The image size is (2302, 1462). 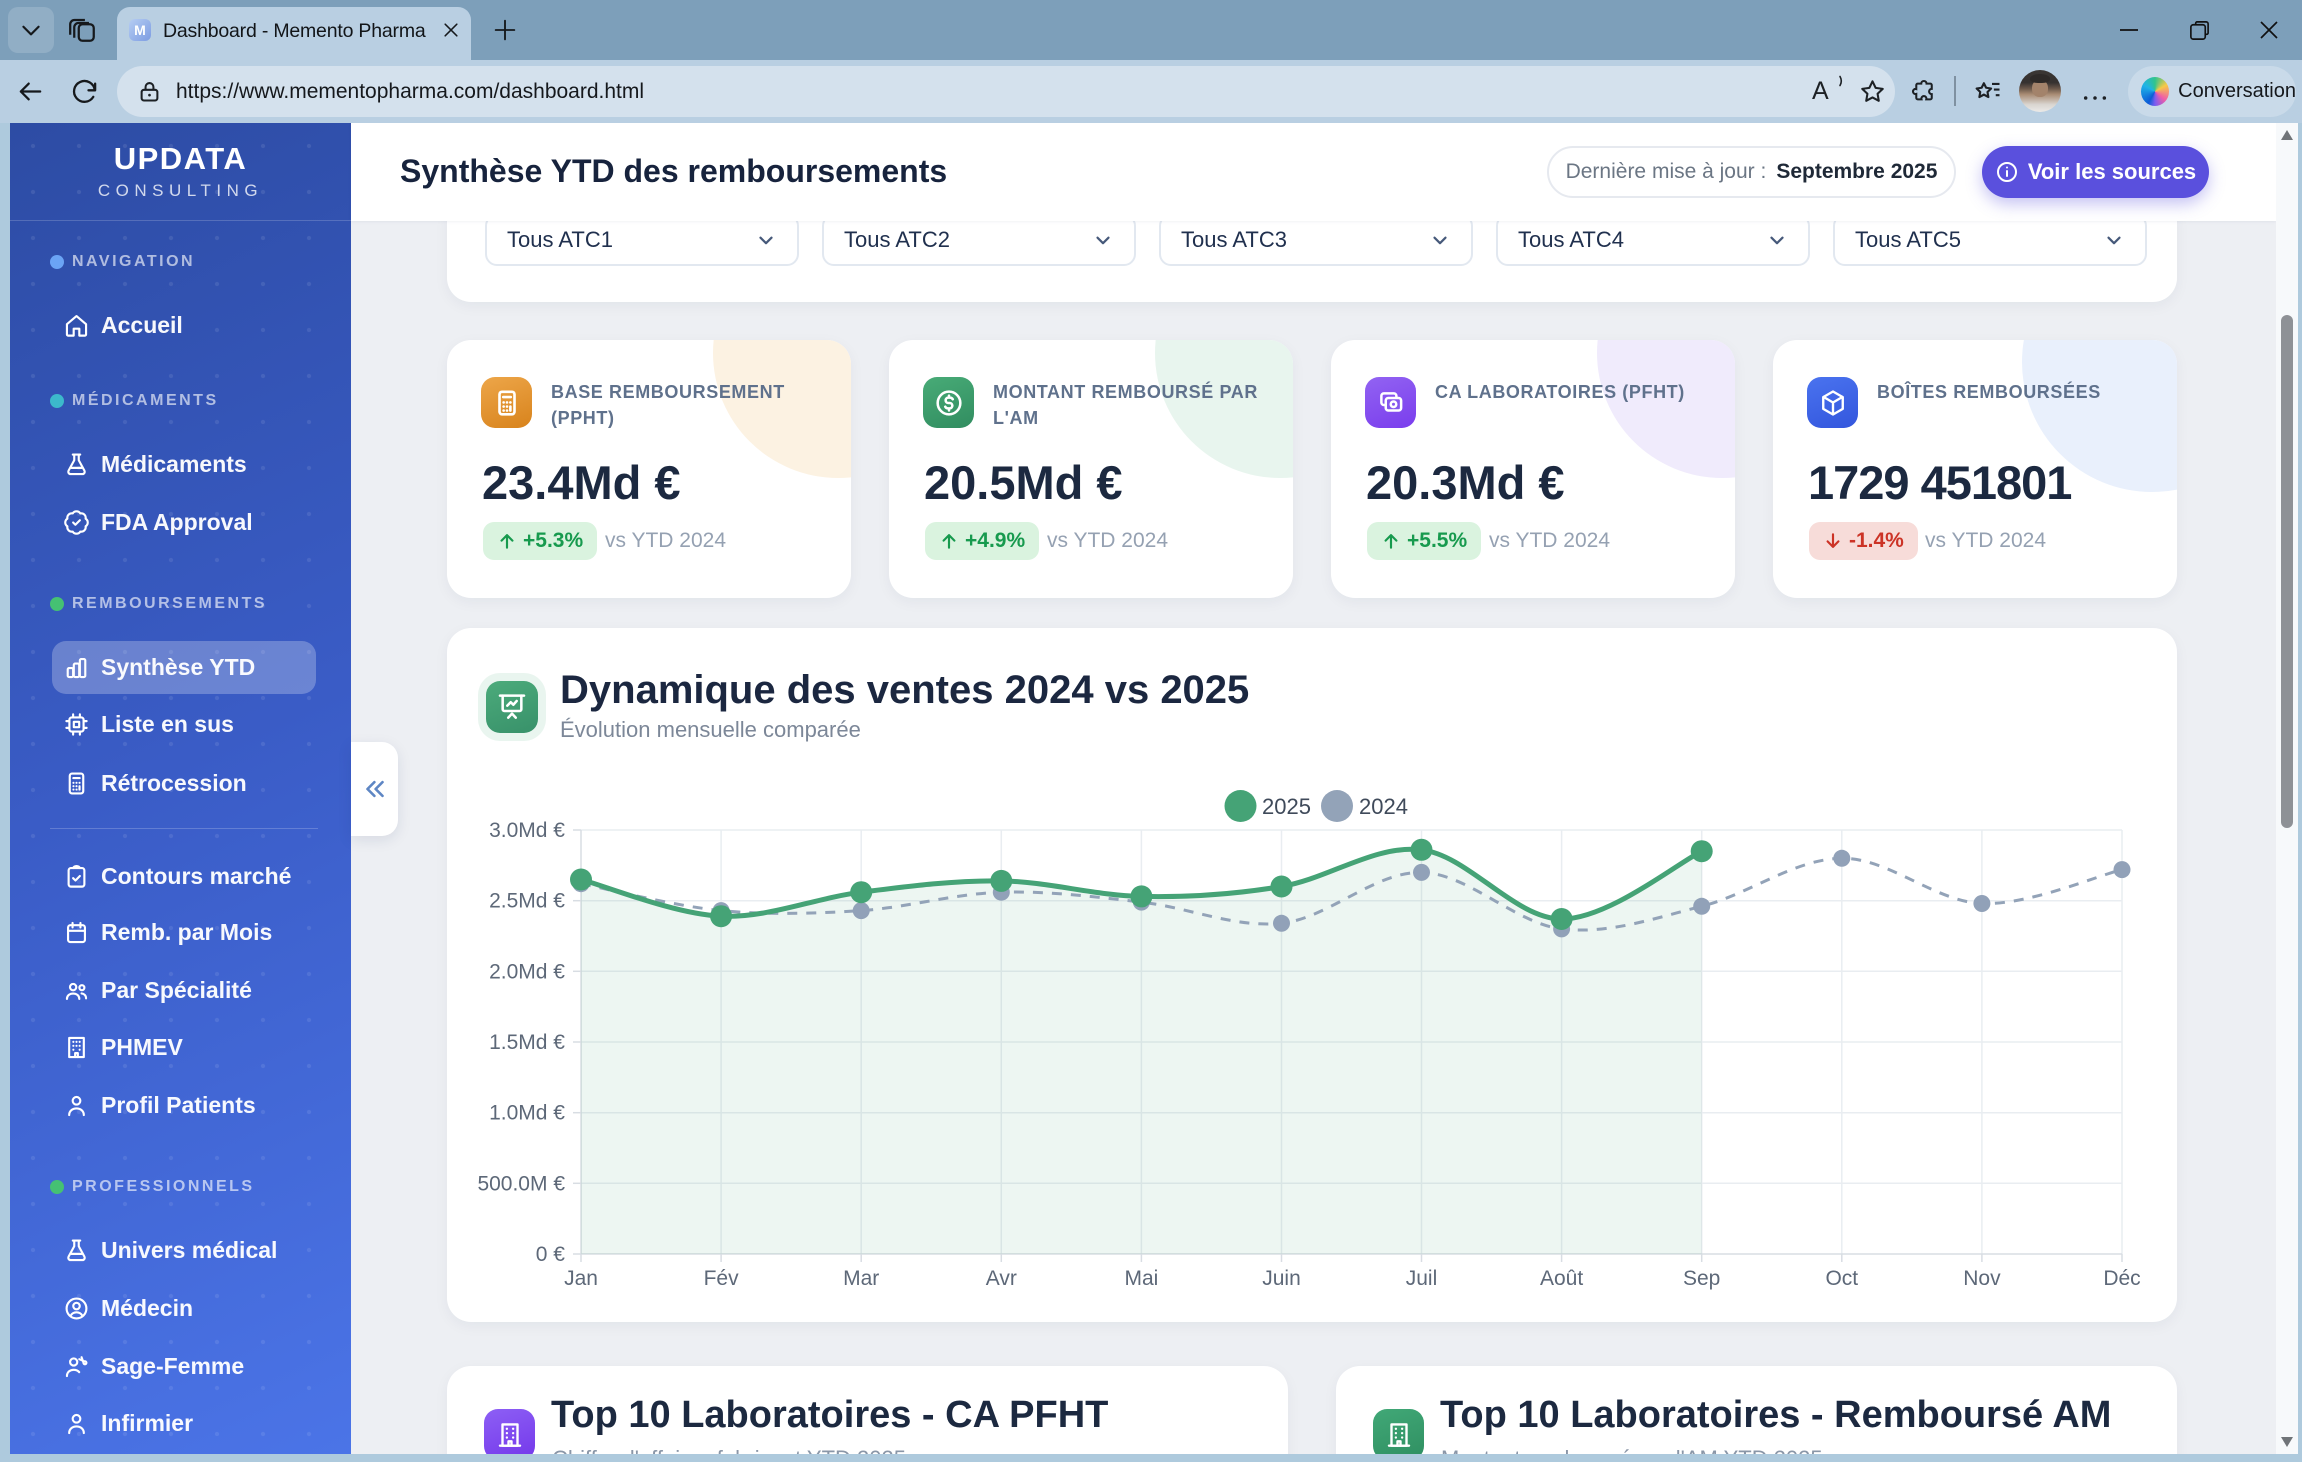 What do you see at coordinates (1383, 806) in the screenshot?
I see `svg-text: 2024` at bounding box center [1383, 806].